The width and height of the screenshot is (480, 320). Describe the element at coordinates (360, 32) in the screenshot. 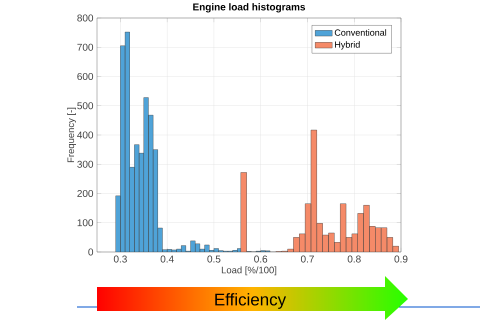

I see `legend-label: Conventional` at that location.